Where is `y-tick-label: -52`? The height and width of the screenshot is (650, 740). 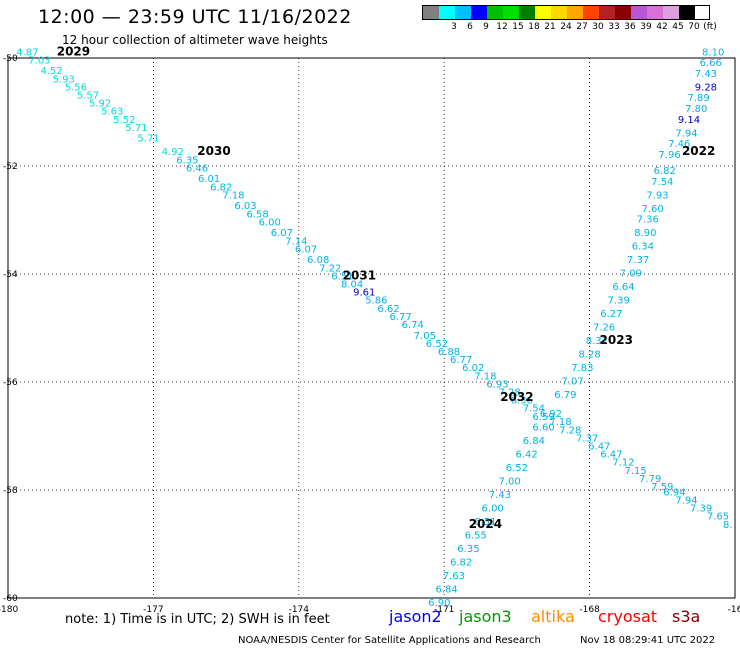
y-tick-label: -52 is located at coordinates (10, 167).